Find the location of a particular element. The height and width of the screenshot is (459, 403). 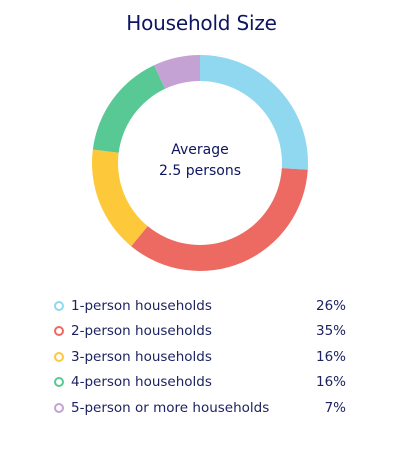

center-label: Average 2.5 persons is located at coordinates (200, 161).